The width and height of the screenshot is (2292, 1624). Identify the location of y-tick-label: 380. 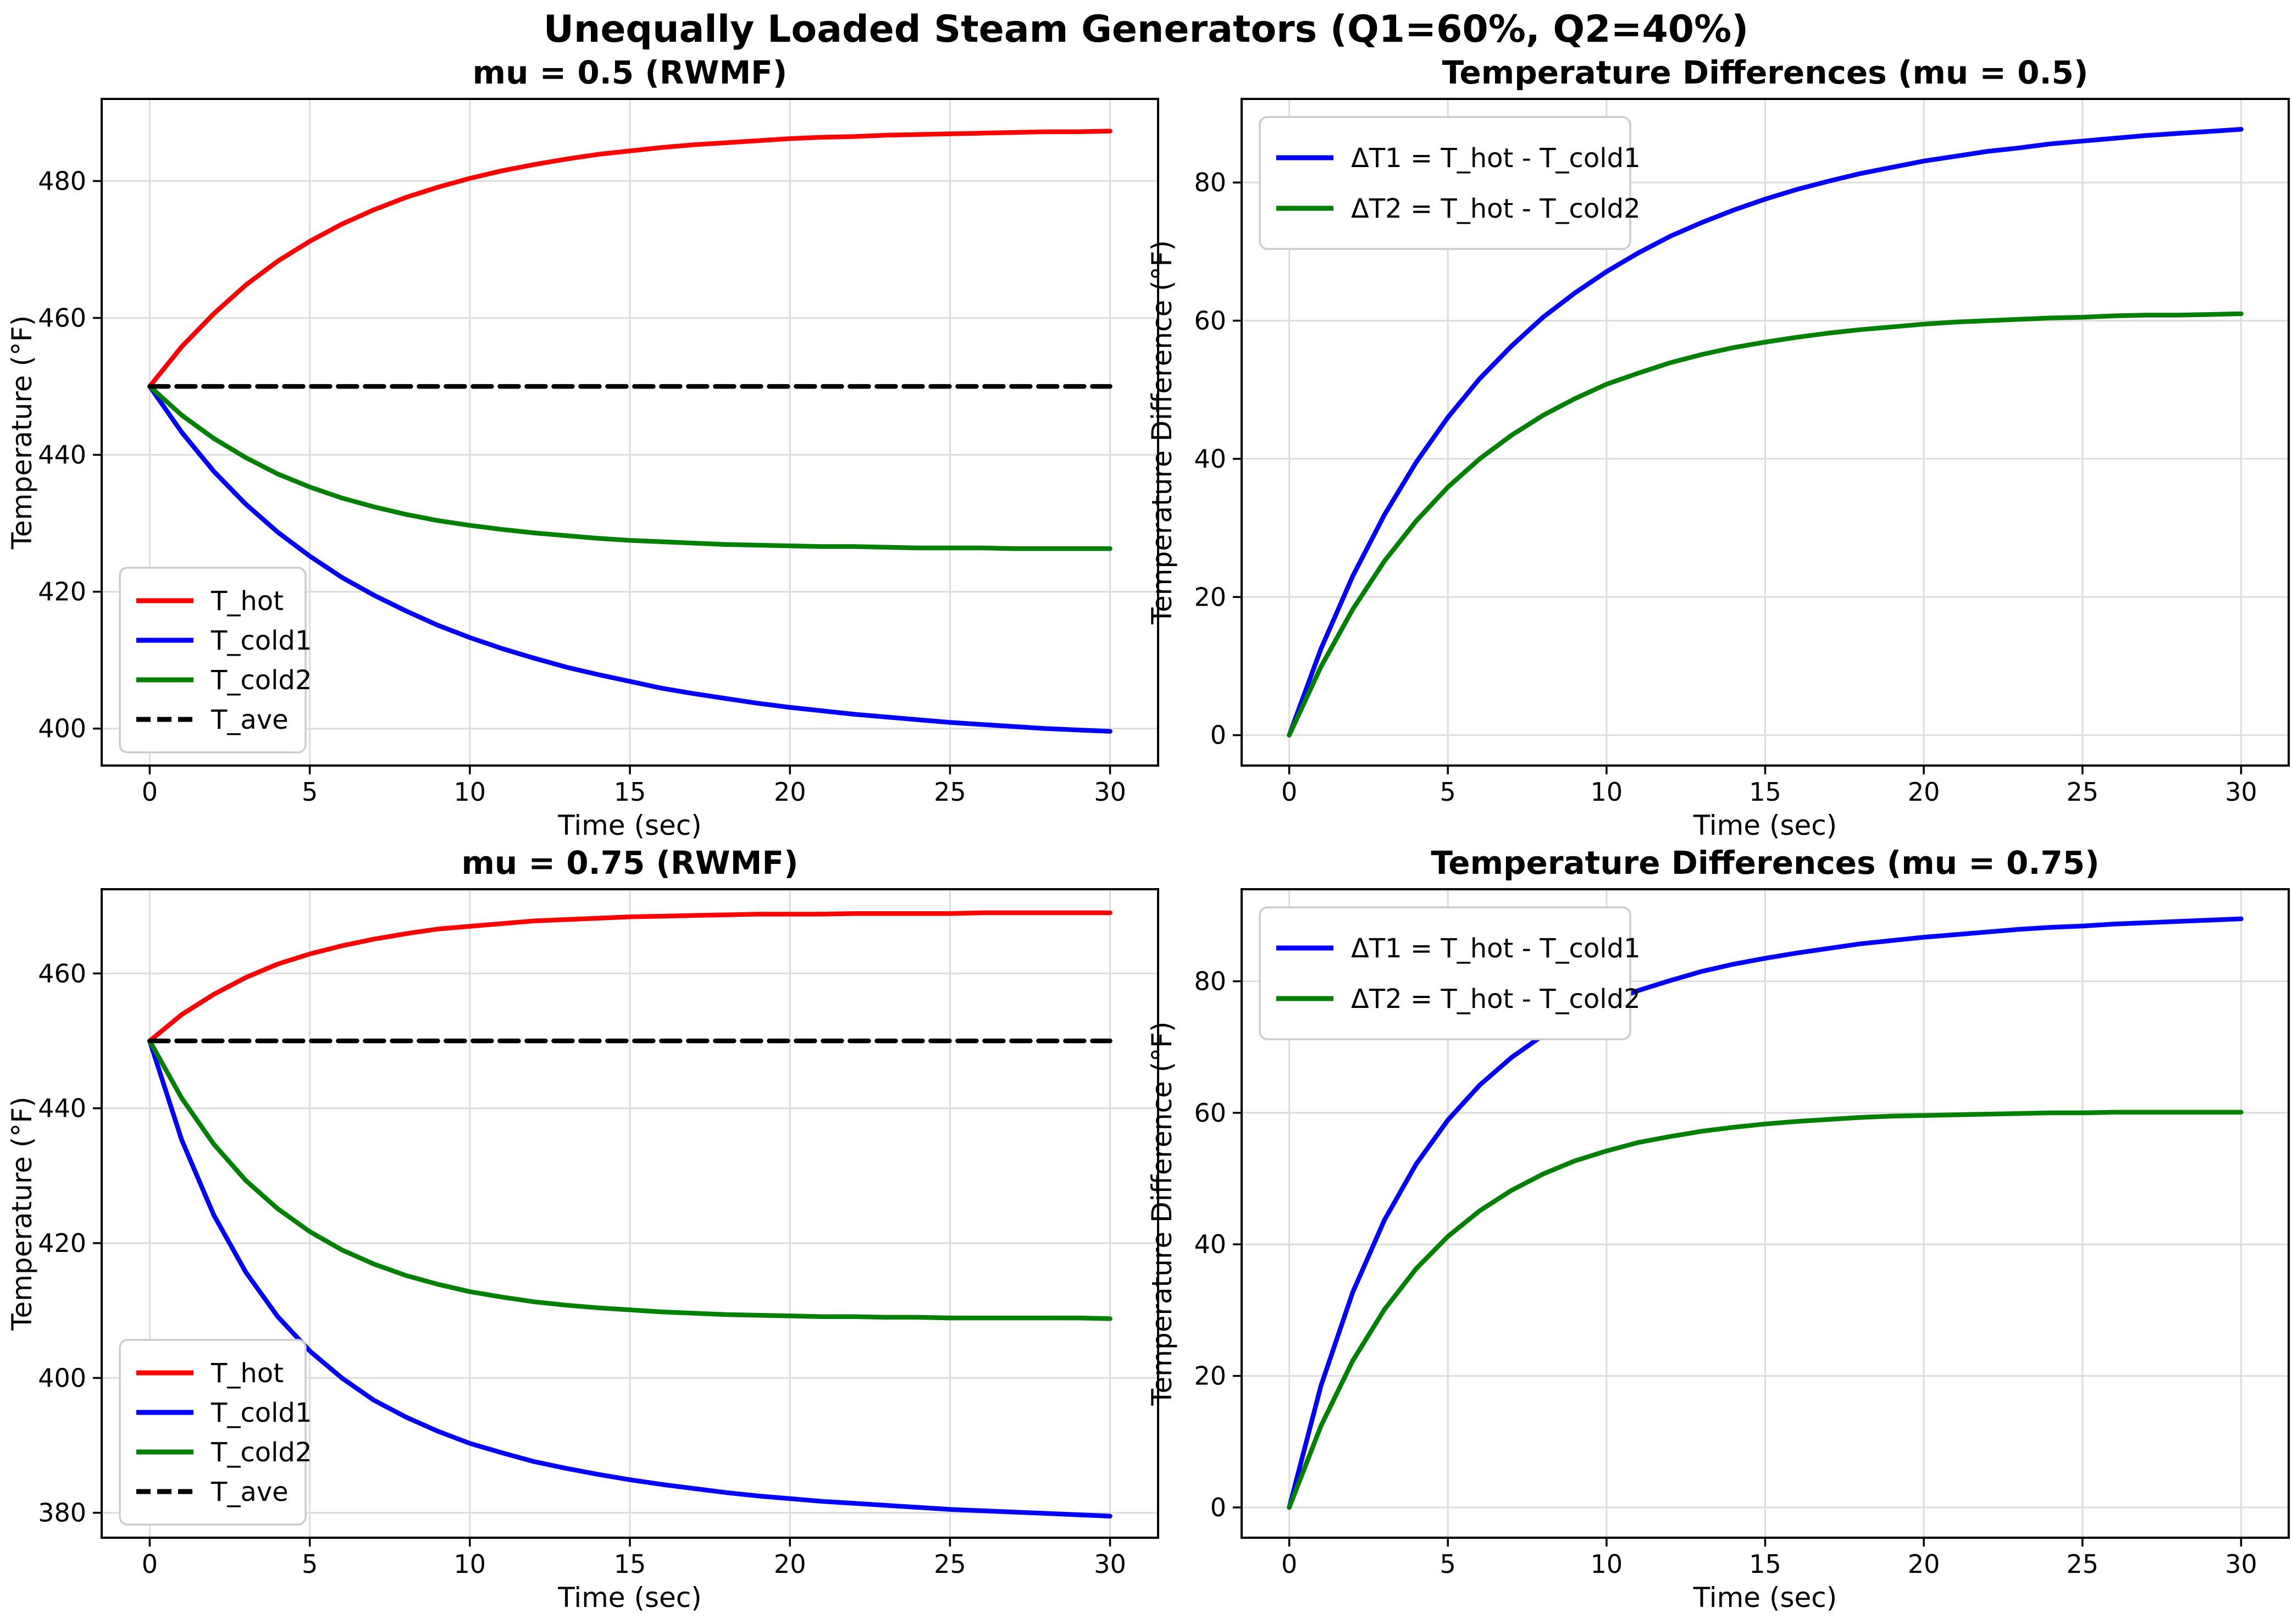
(62, 1513).